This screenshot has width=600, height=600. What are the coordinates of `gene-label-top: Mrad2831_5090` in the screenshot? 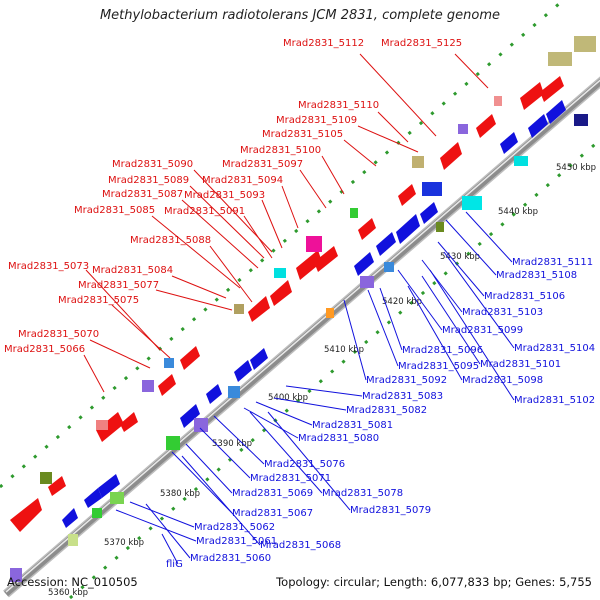 It's located at (152, 164).